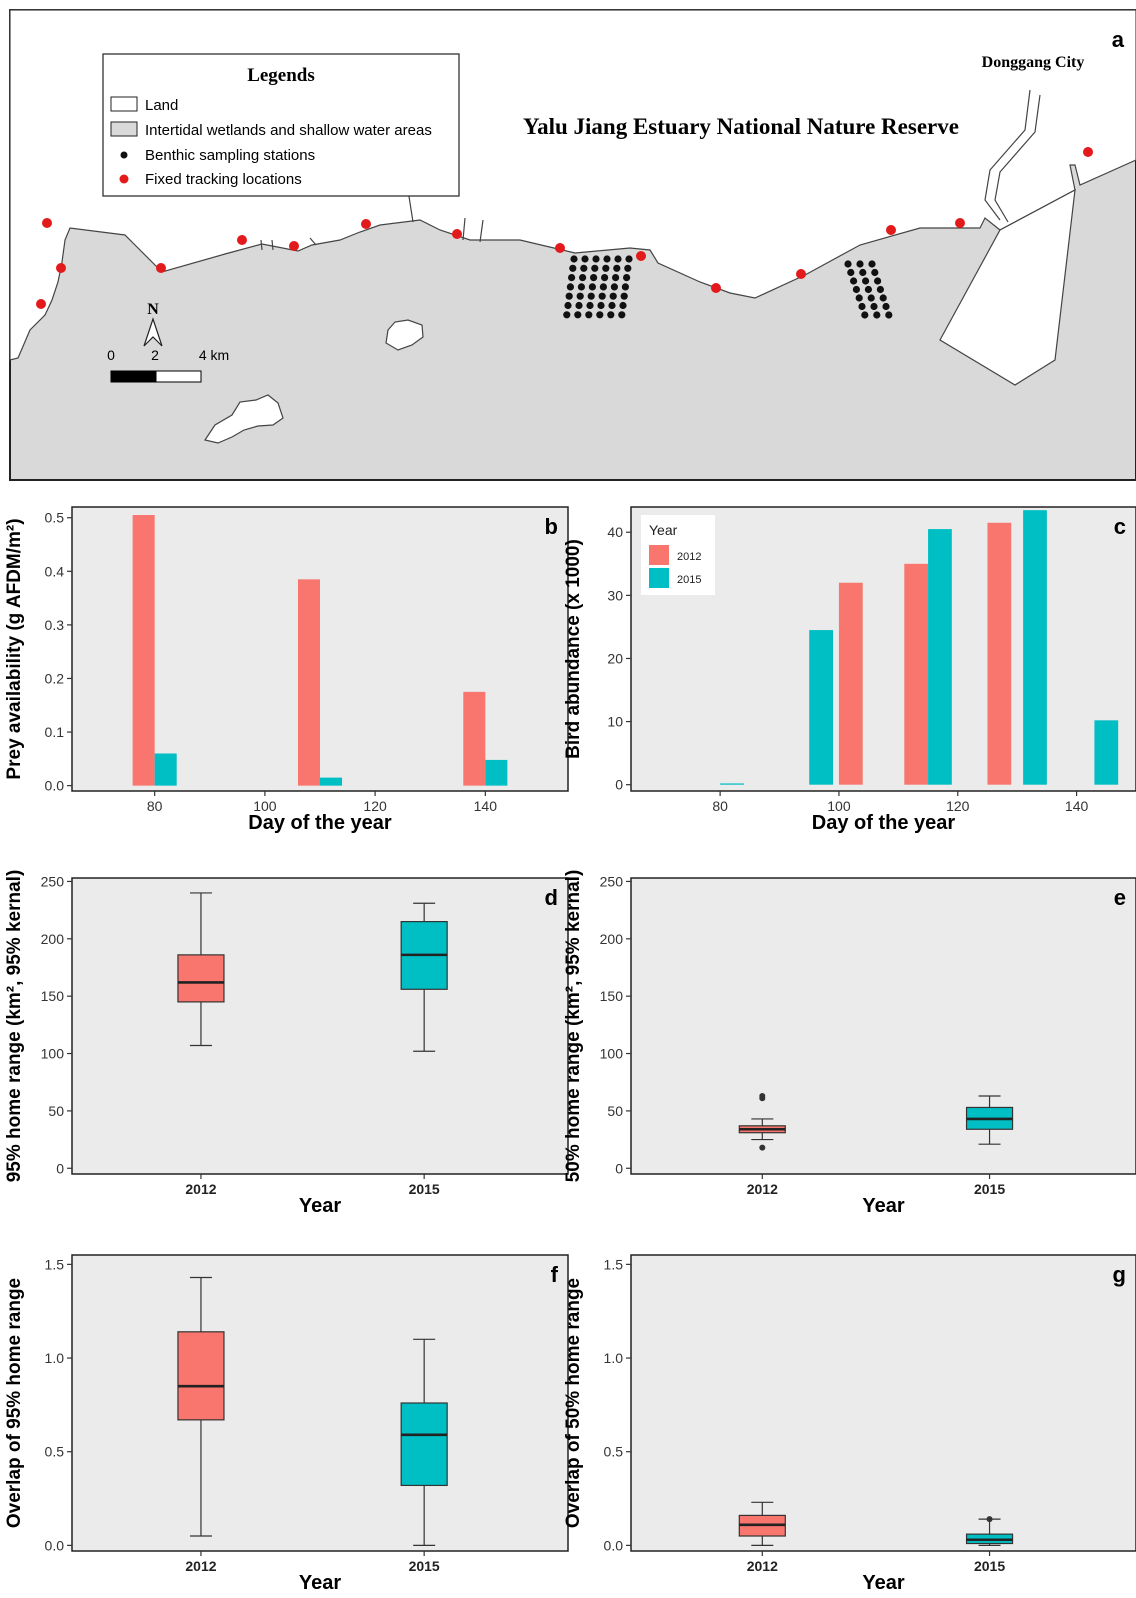 Image resolution: width=1136 pixels, height=1598 pixels. What do you see at coordinates (424, 977) in the screenshot?
I see `box-2015` at bounding box center [424, 977].